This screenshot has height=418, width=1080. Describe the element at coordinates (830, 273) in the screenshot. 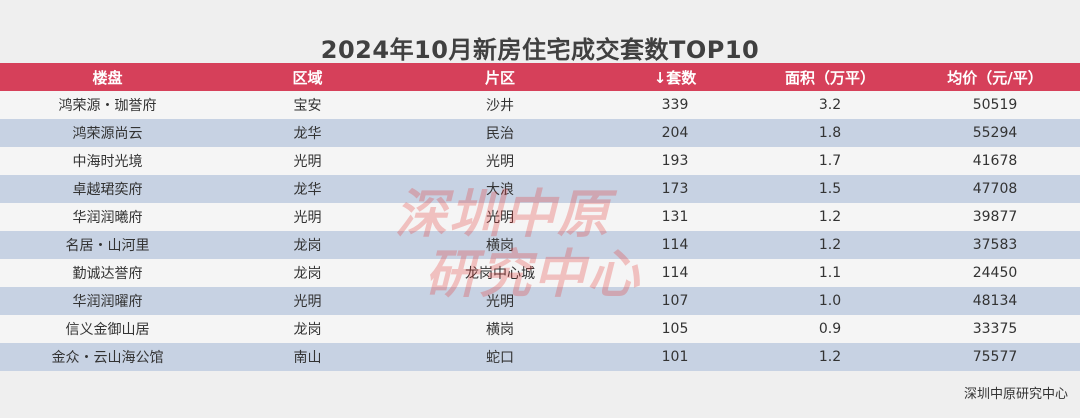

I see `cell-floor-area: 1.1` at that location.